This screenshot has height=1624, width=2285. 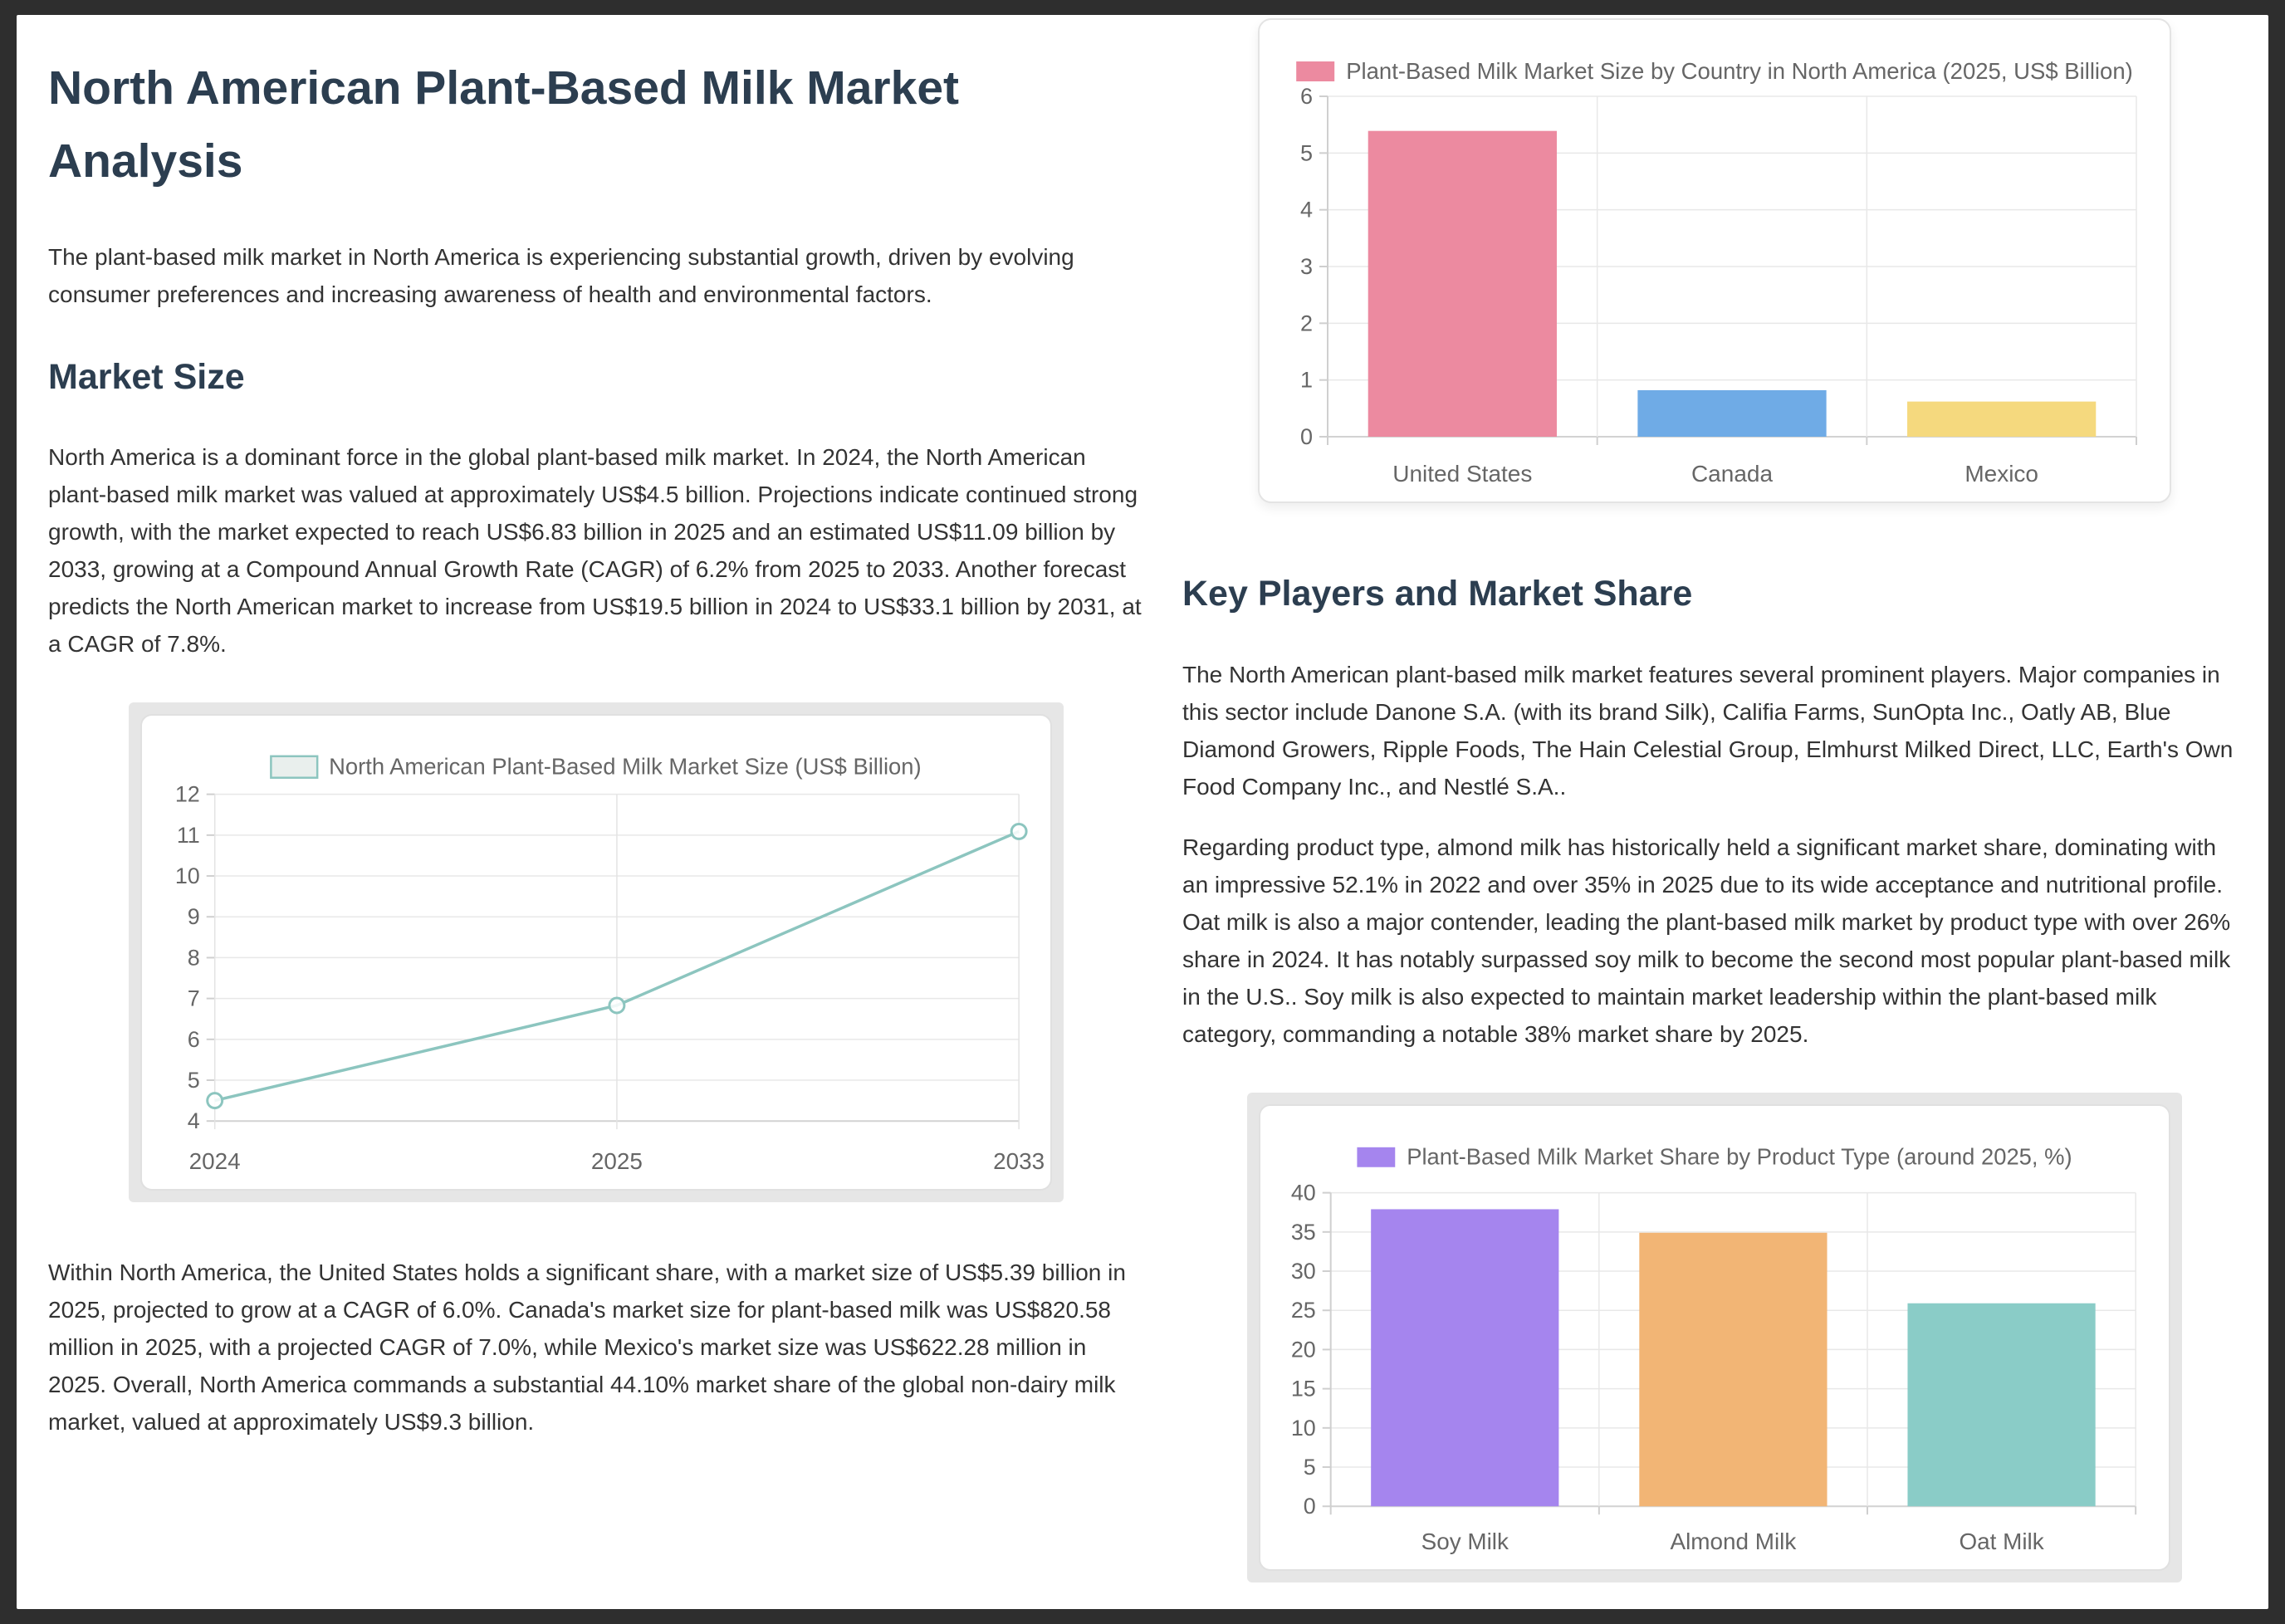 What do you see at coordinates (2001, 1404) in the screenshot?
I see `bar-oat-milk` at bounding box center [2001, 1404].